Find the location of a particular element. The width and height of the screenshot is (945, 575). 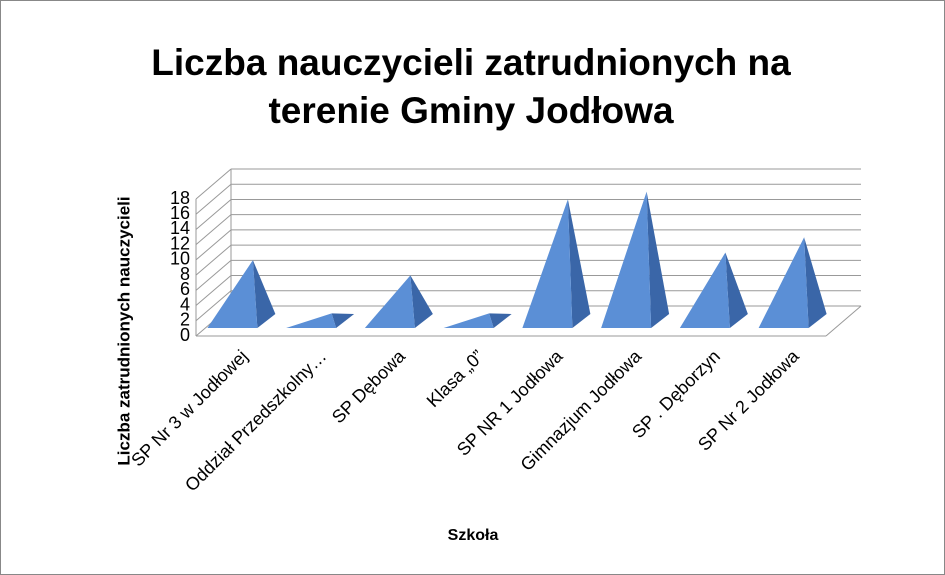

x-tick-label: SP Dębowa is located at coordinates (369, 386).